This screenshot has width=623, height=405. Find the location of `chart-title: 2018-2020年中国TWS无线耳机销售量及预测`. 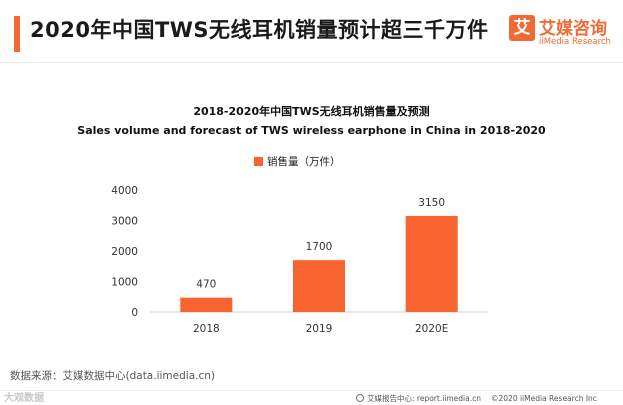

chart-title: 2018-2020年中国TWS无线耳机销售量及预测 is located at coordinates (311, 111).